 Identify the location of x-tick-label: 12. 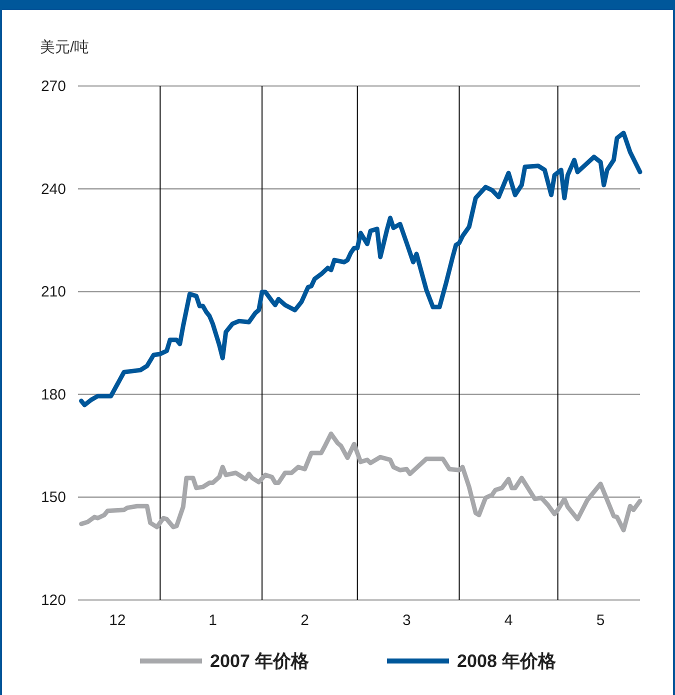
(117, 620).